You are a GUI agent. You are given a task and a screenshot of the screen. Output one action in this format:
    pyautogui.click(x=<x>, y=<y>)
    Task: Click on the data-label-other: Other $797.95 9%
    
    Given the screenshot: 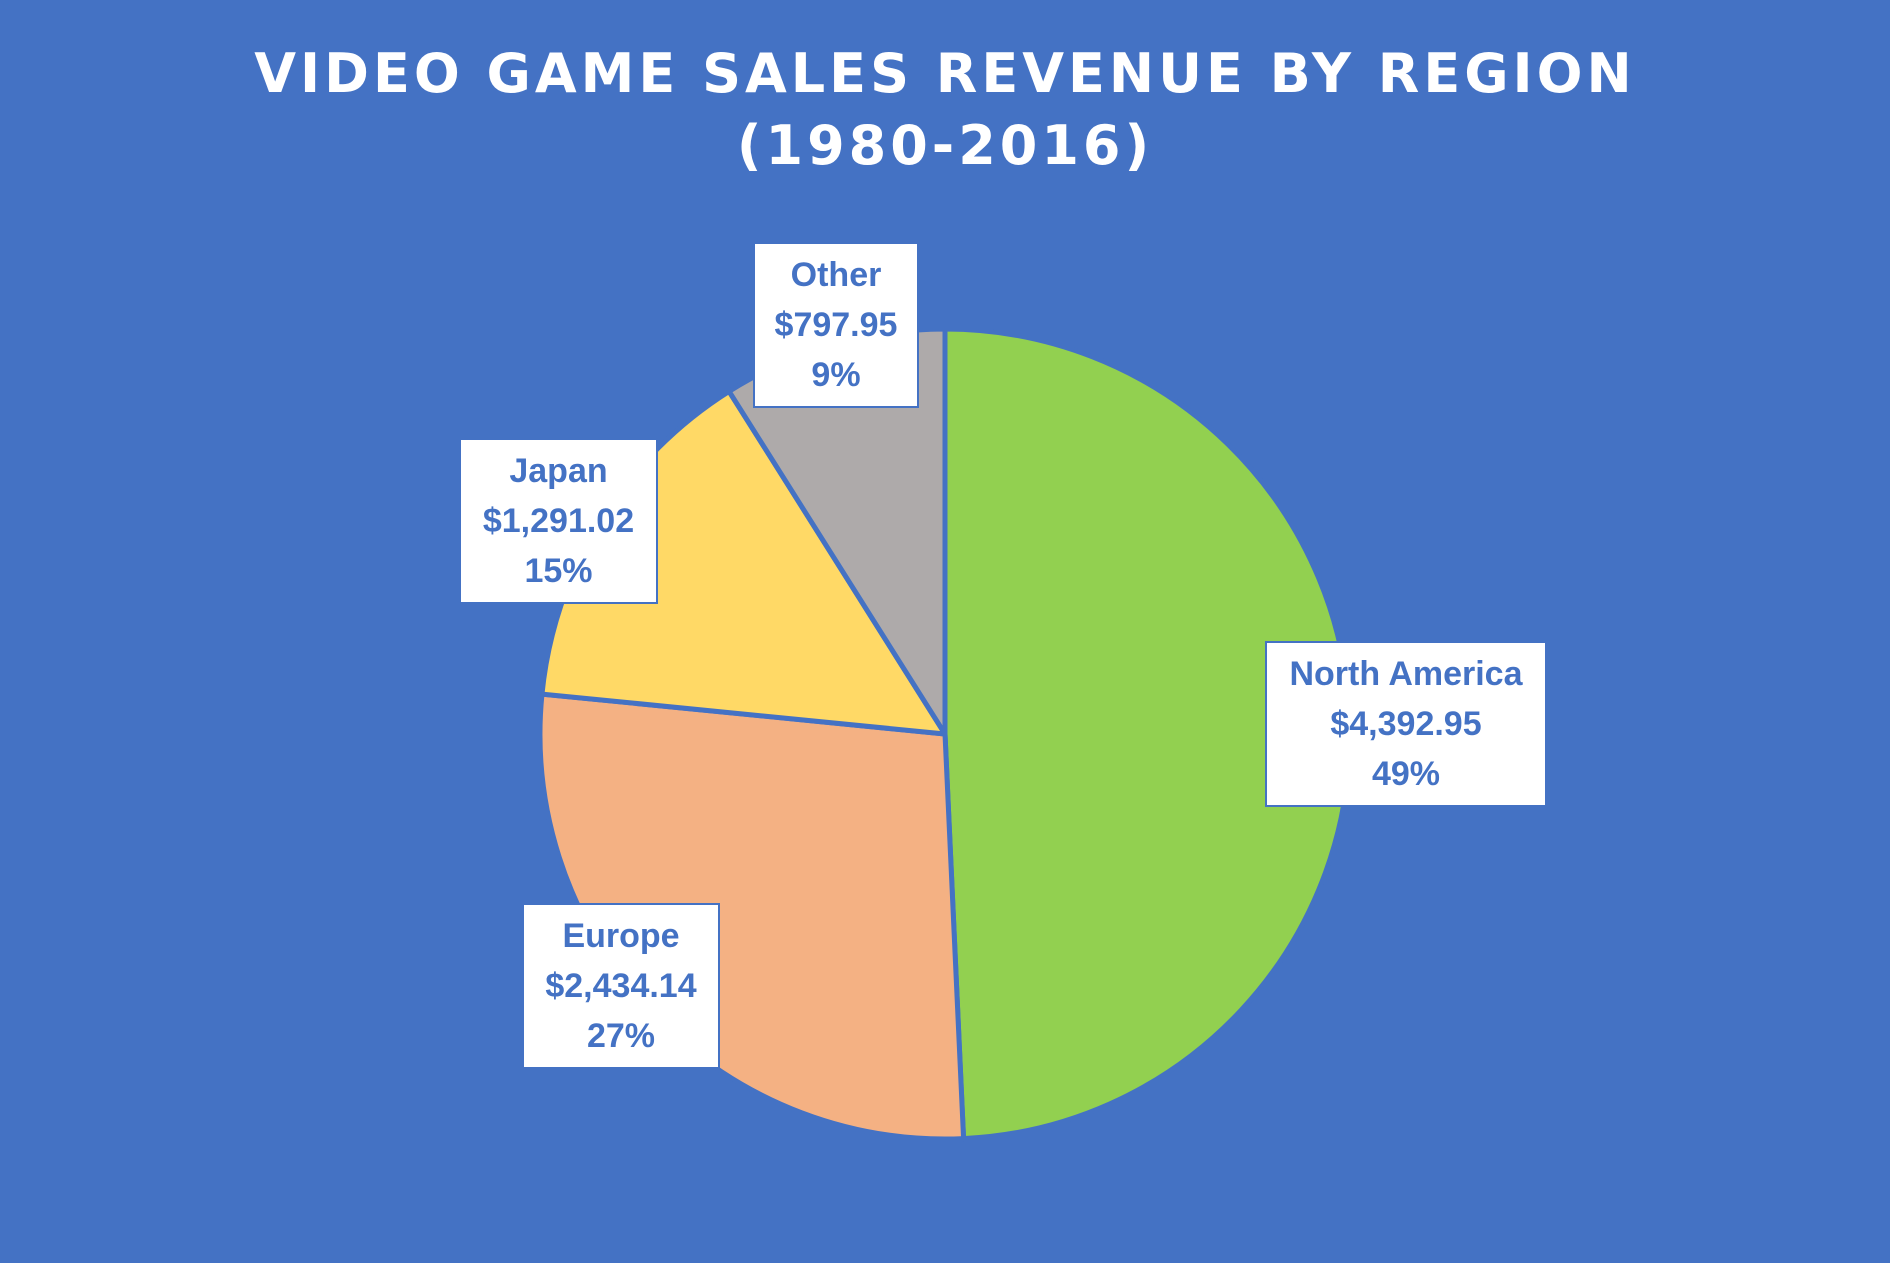 What is the action you would take?
    pyautogui.click(x=836, y=325)
    